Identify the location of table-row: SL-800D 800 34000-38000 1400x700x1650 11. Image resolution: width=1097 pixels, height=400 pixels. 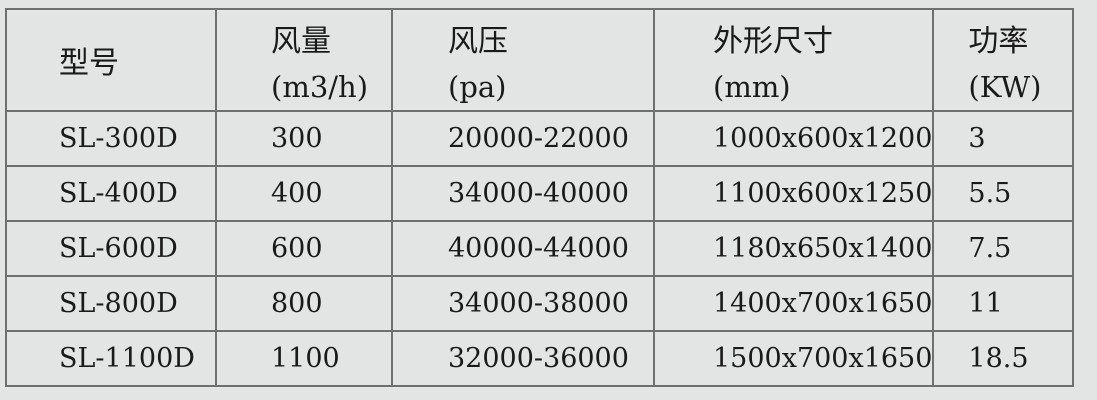
(540, 303).